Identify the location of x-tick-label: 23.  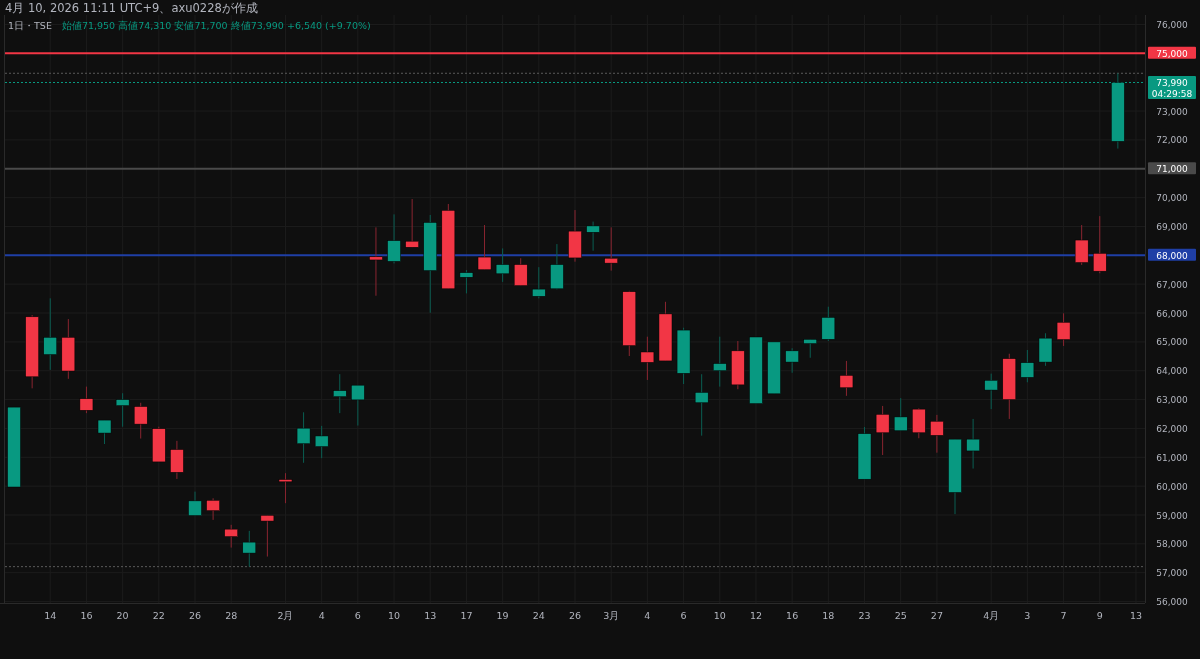
(864, 615).